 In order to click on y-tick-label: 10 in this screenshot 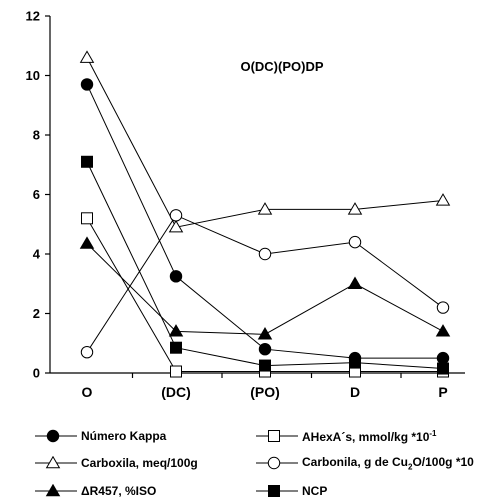, I will do `click(33, 75)`.